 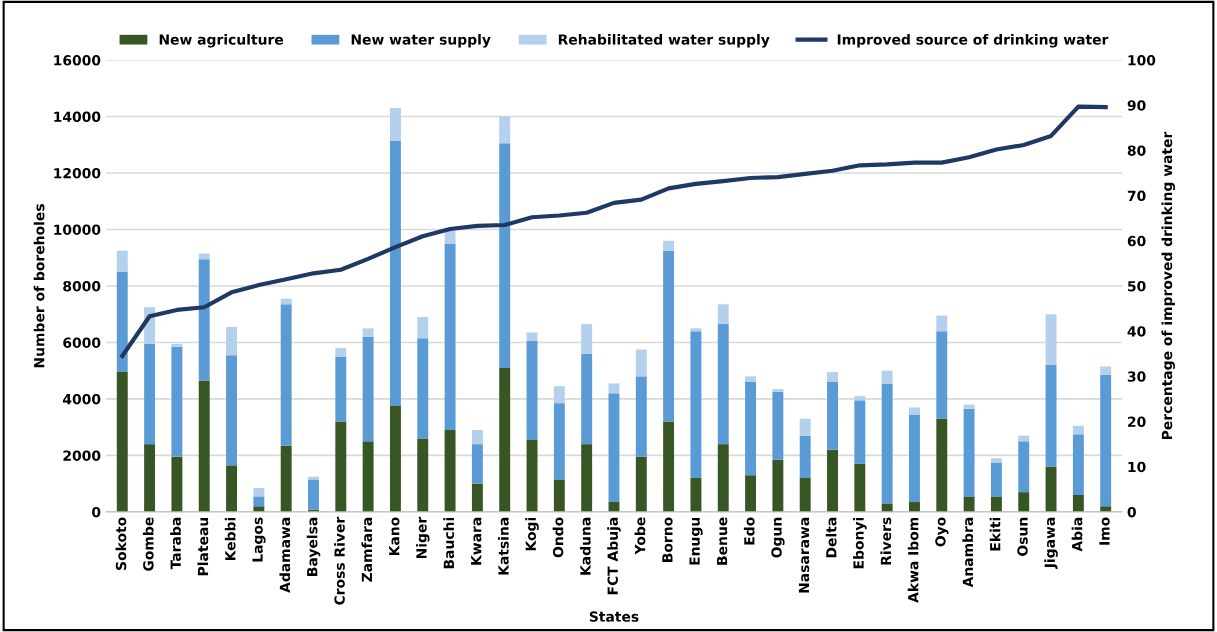 I want to click on x-tick-label: Kaduna, so click(x=585, y=546).